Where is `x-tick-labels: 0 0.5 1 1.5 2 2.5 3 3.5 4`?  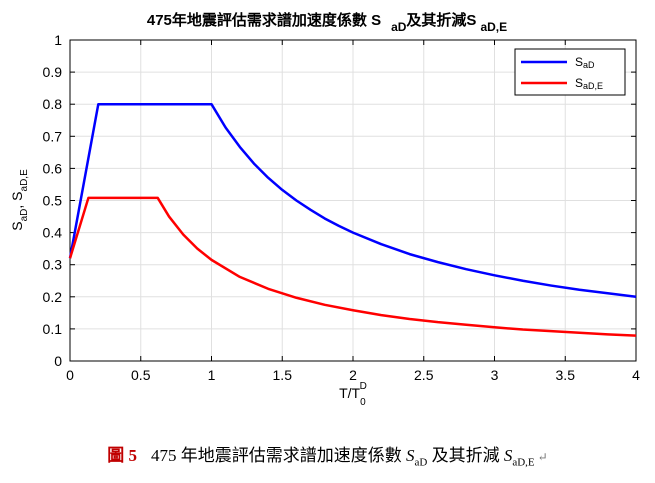
x-tick-labels: 0 0.5 1 1.5 2 2.5 3 3.5 4 is located at coordinates (353, 375).